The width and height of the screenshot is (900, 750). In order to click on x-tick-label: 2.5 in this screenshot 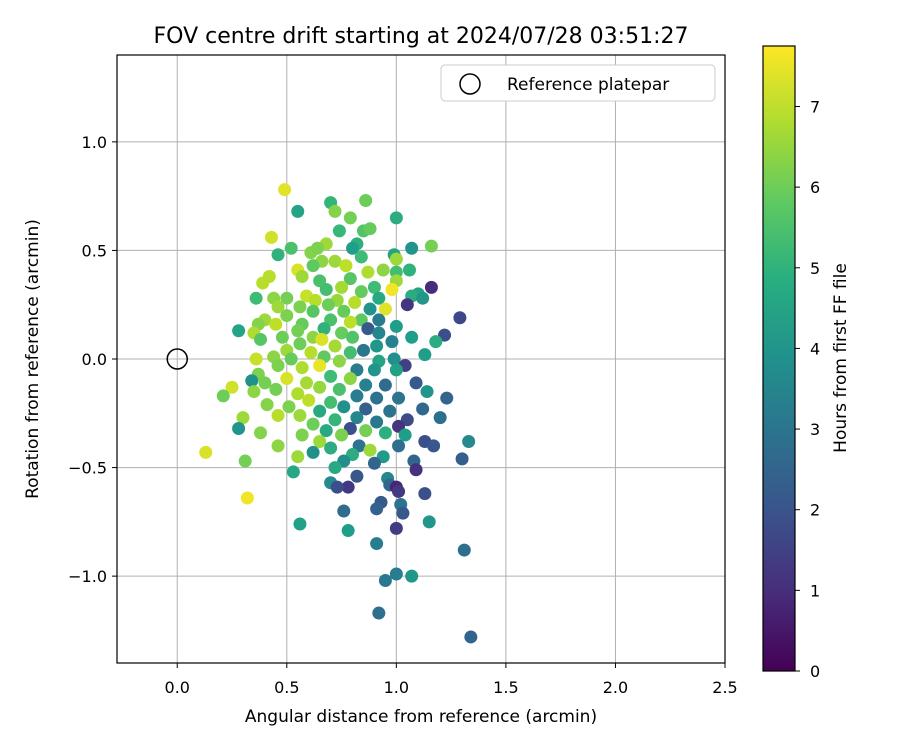, I will do `click(724, 687)`.